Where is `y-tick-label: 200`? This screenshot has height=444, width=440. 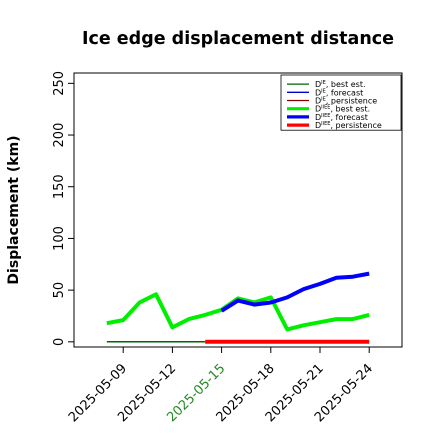 y-tick-label: 200 is located at coordinates (59, 135).